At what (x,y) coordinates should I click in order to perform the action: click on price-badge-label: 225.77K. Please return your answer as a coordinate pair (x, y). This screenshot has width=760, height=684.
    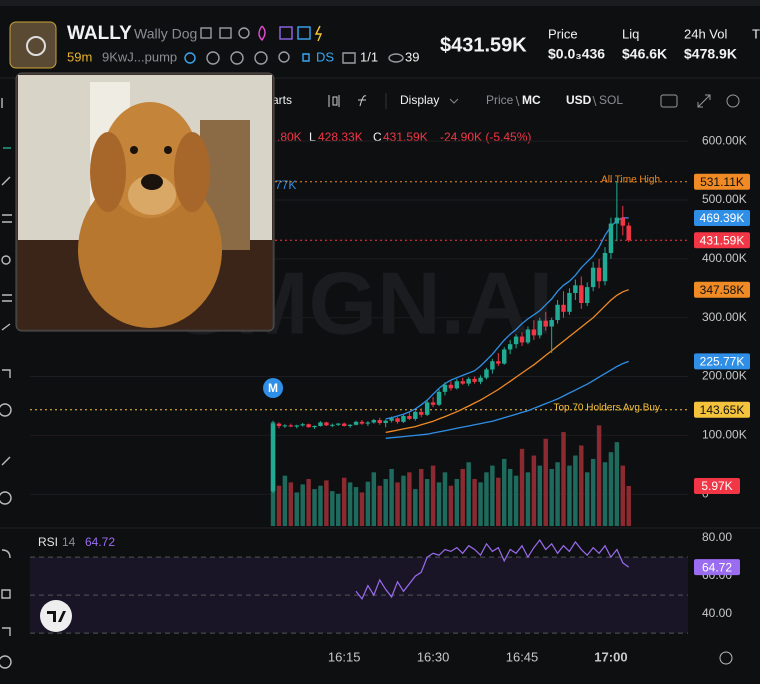
    Looking at the image, I should click on (722, 362).